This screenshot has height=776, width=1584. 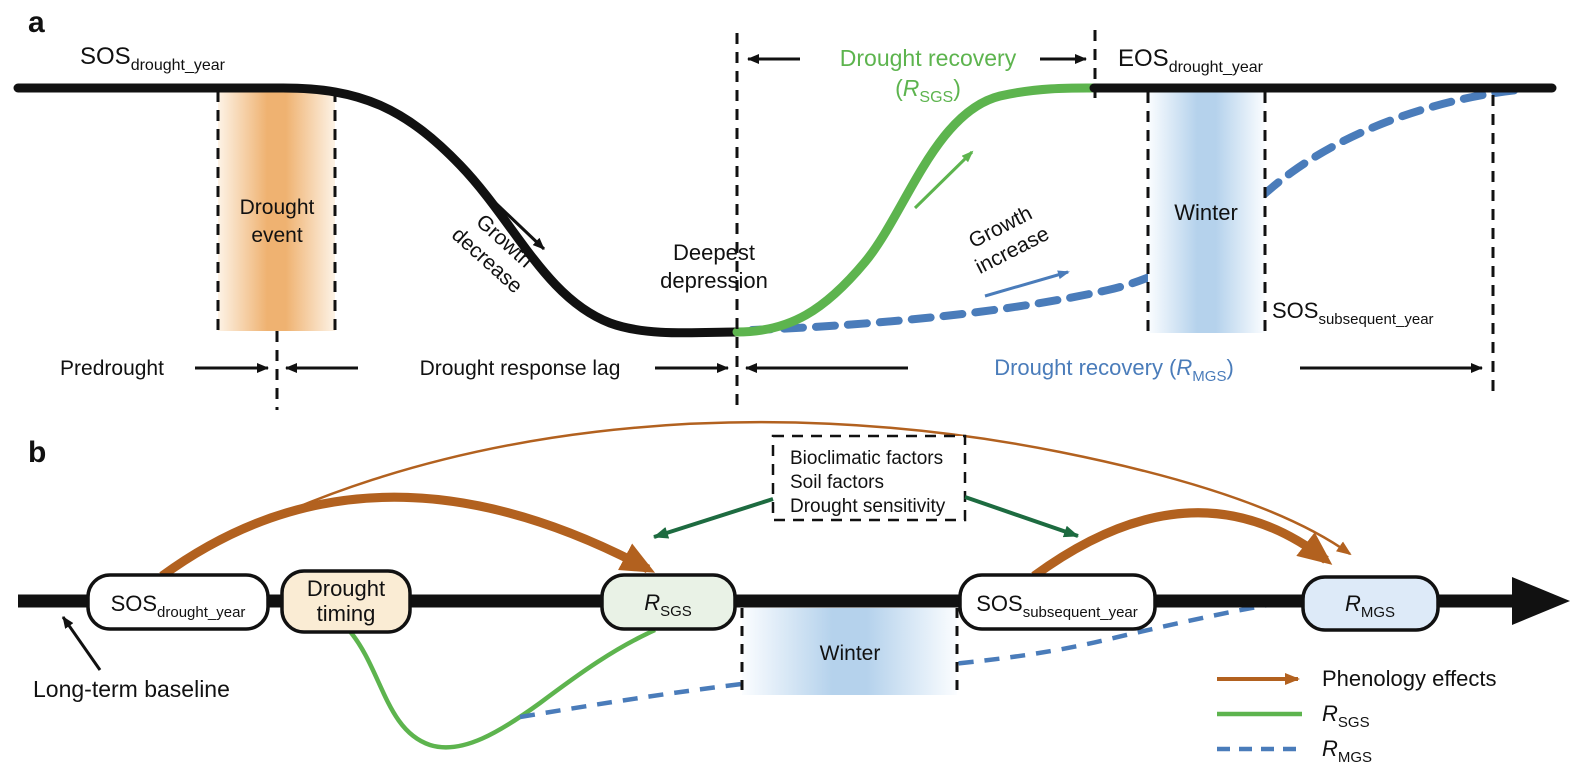 What do you see at coordinates (81, 643) in the screenshot?
I see `long-term-baseline-arrow` at bounding box center [81, 643].